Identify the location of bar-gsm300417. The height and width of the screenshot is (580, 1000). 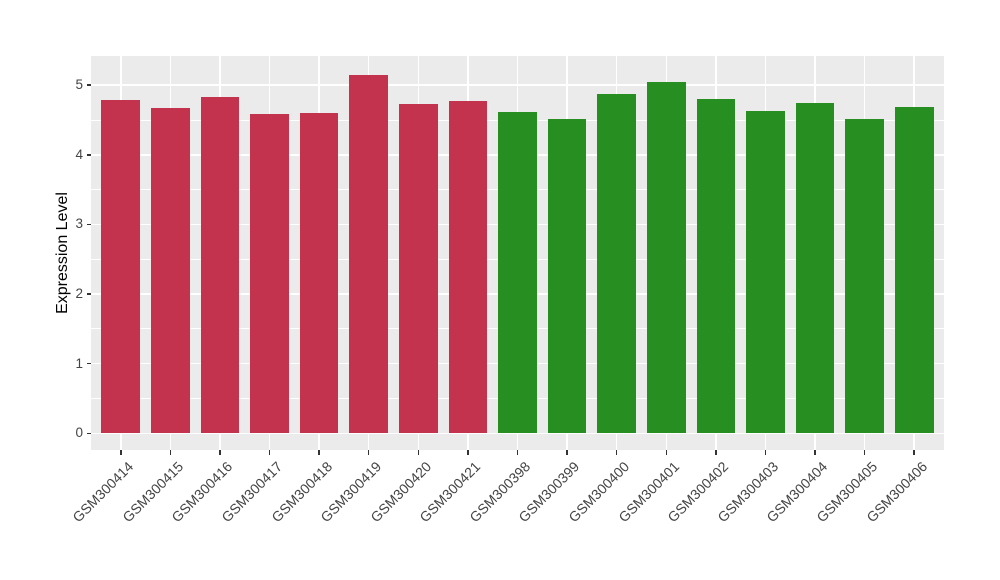
(269, 274).